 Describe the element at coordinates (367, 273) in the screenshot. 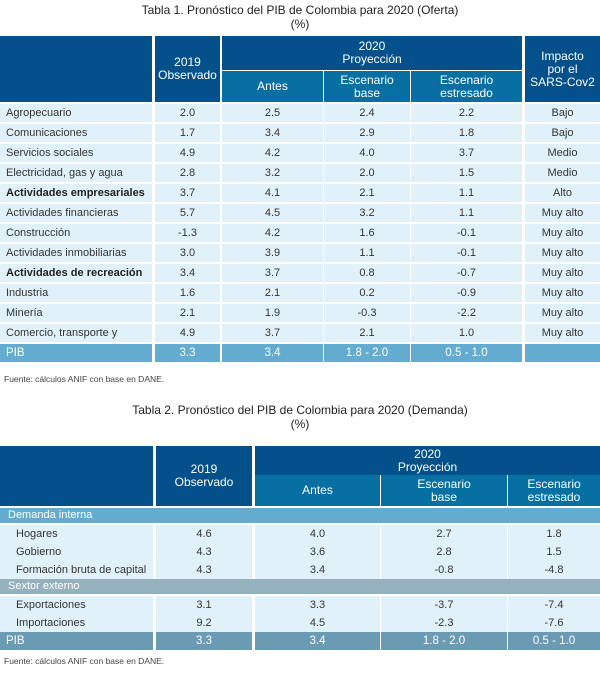

I see `cell-escenario-base: 0.8` at that location.